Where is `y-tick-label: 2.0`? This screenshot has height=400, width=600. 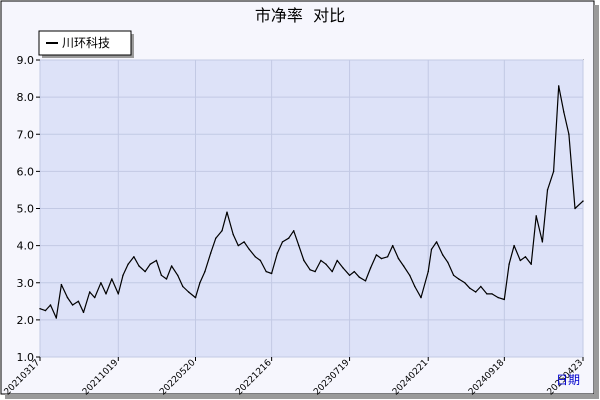
y-tick-label: 2.0 is located at coordinates (26, 320).